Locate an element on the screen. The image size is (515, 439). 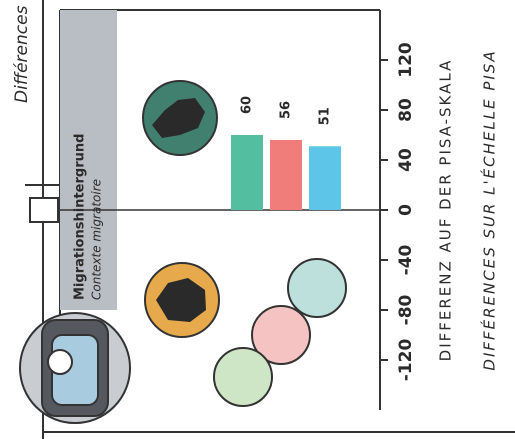
y-axis-label: DIFFERENZ AUF DER PISA-SKALA is located at coordinates (446, 210).